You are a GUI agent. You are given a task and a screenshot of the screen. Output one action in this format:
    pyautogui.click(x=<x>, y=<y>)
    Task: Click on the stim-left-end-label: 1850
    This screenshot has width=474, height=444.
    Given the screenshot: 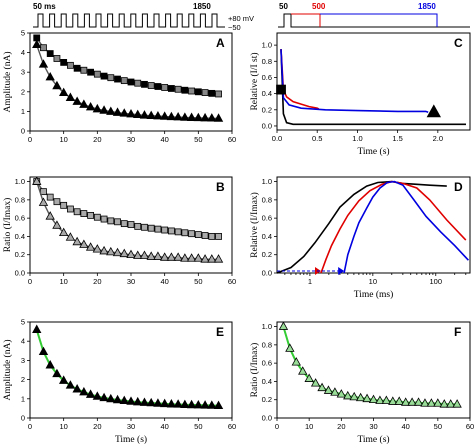 What is the action you would take?
    pyautogui.click(x=202, y=6)
    